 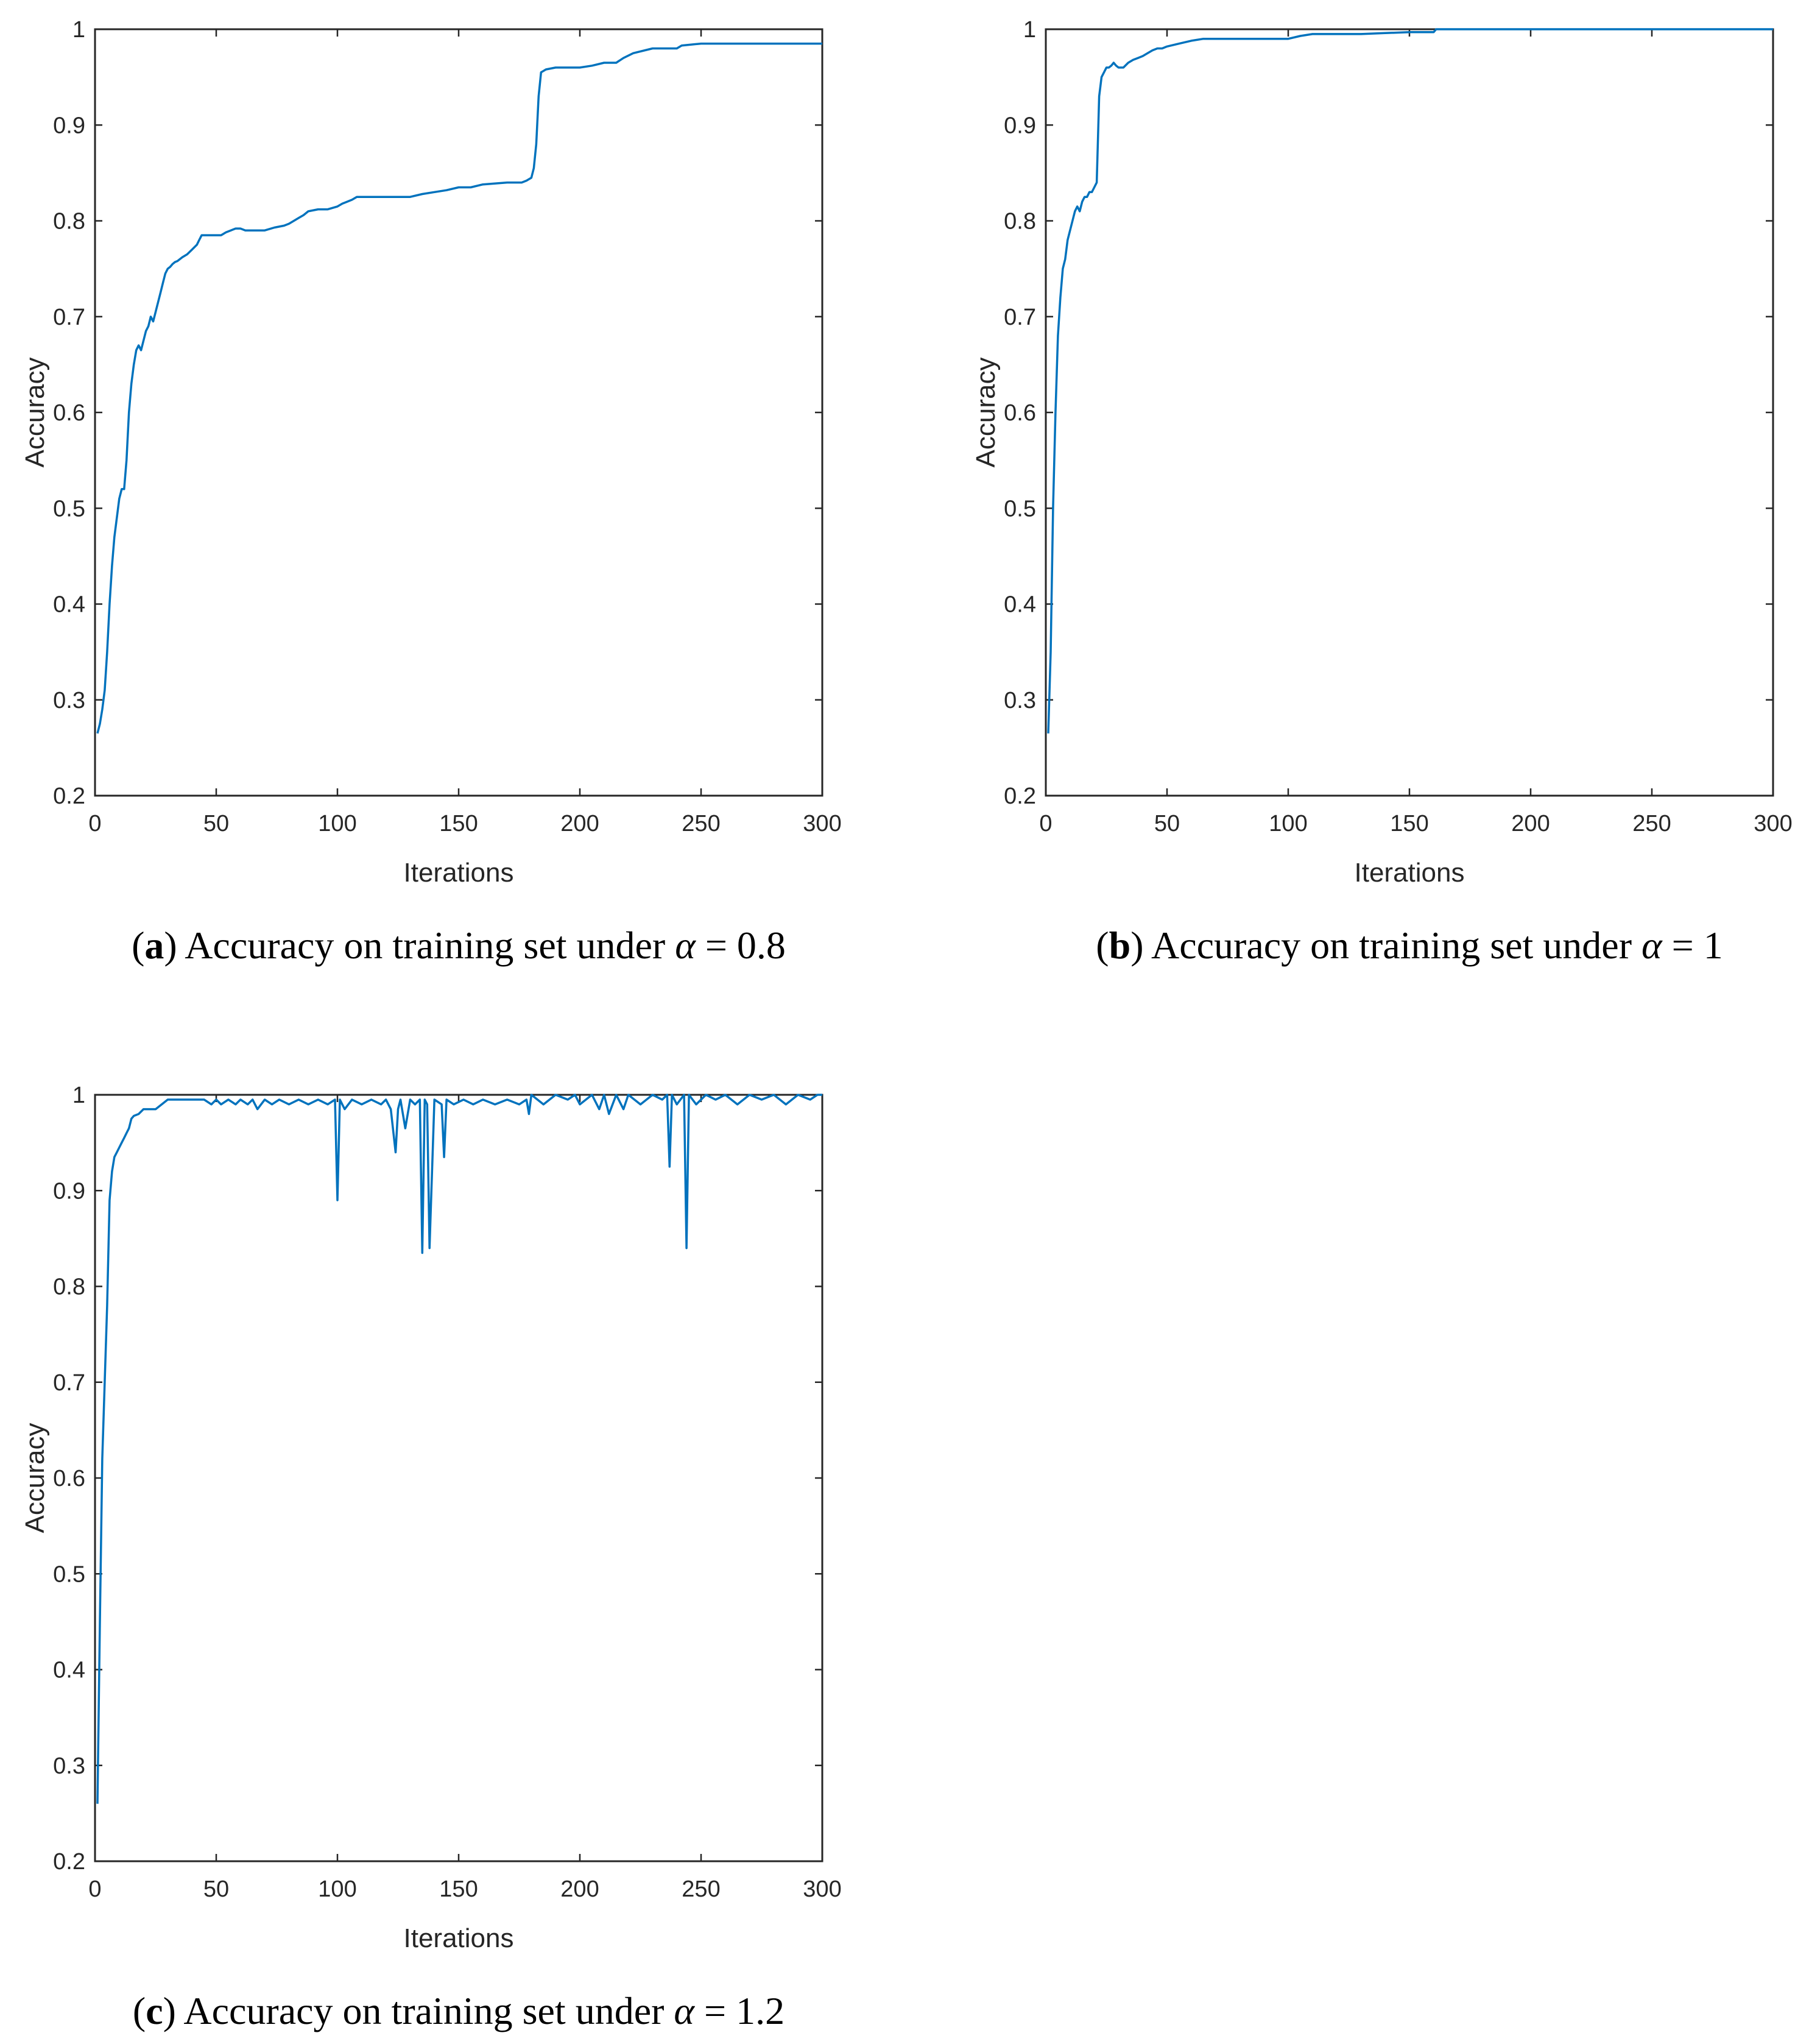 I want to click on caption-c: (c) Accuracy on training set under α = 1.2, so click(x=459, y=2010).